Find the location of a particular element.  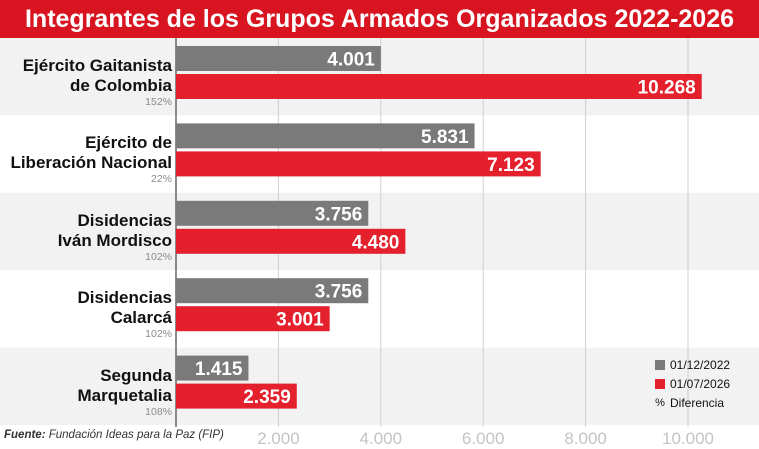

legend-label-2022: 01/12/2022 is located at coordinates (700, 364).